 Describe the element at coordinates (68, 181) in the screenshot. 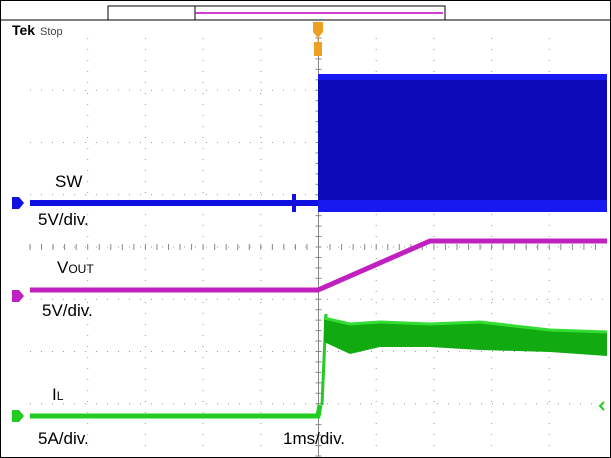

I see `channel-name: SW` at that location.